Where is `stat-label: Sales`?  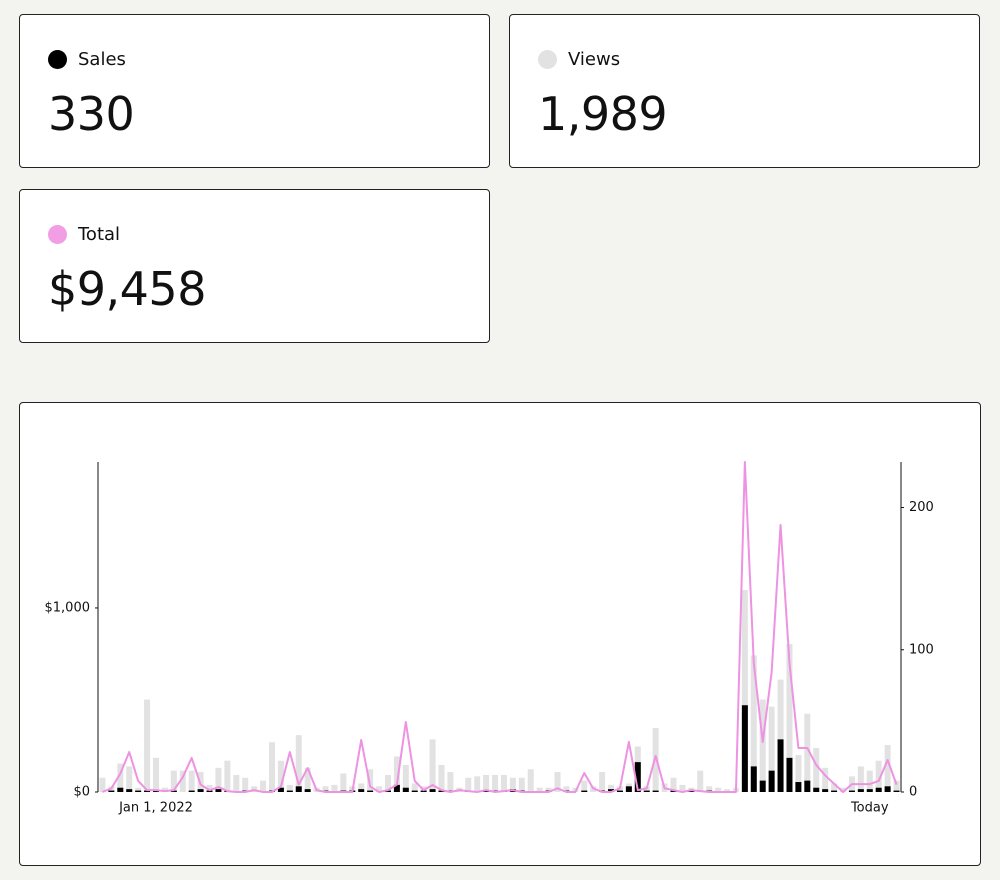
stat-label: Sales is located at coordinates (102, 59).